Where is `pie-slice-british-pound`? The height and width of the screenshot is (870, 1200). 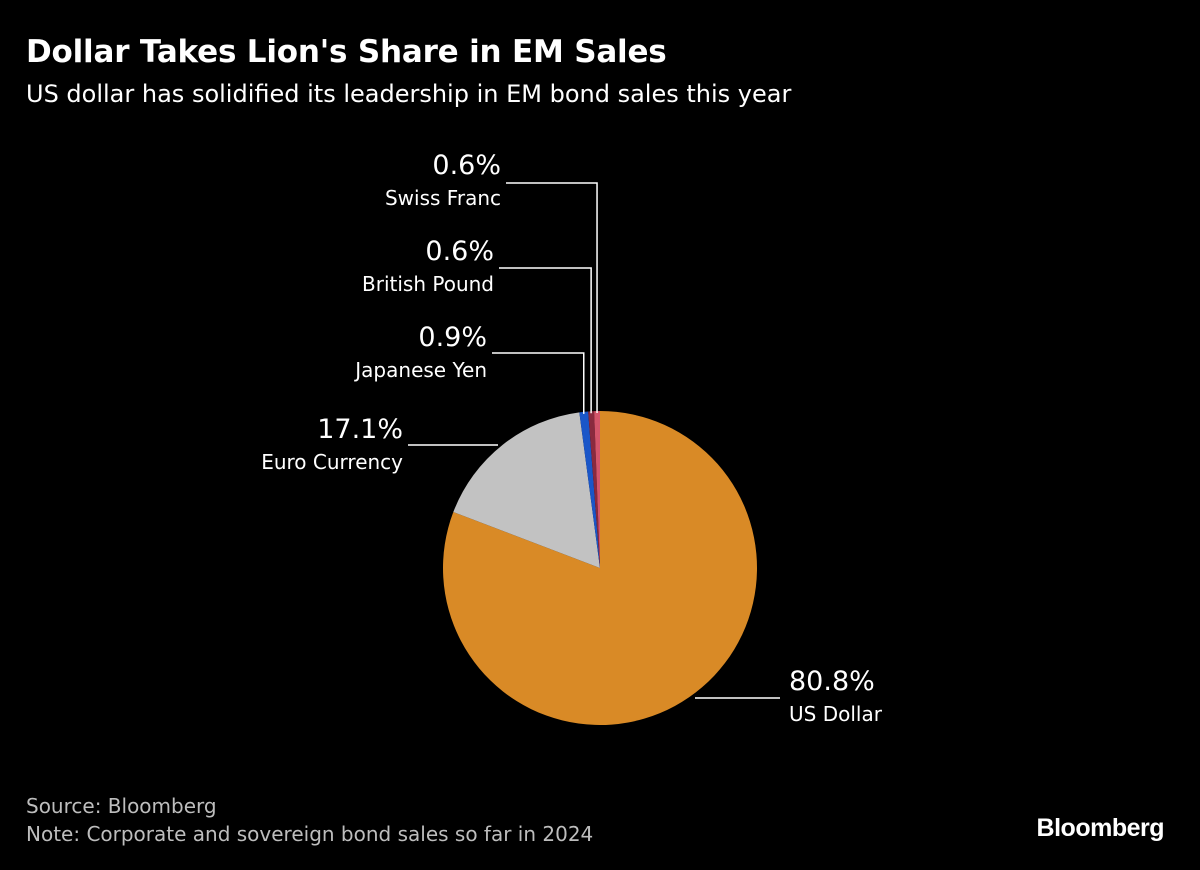 pie-slice-british-pound is located at coordinates (594, 489).